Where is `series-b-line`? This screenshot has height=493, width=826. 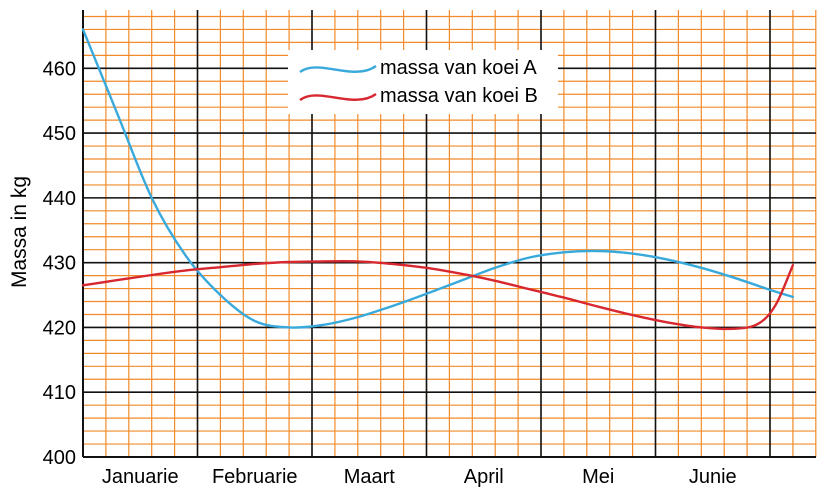 series-b-line is located at coordinates (438, 295).